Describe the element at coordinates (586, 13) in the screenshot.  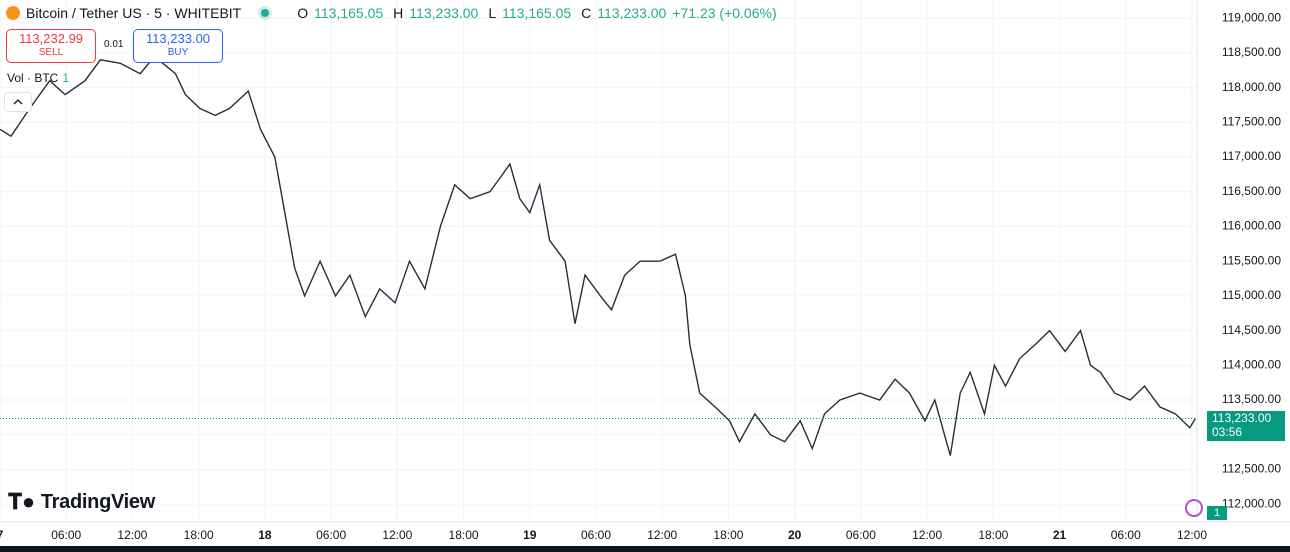
I see `c-label: C` at that location.